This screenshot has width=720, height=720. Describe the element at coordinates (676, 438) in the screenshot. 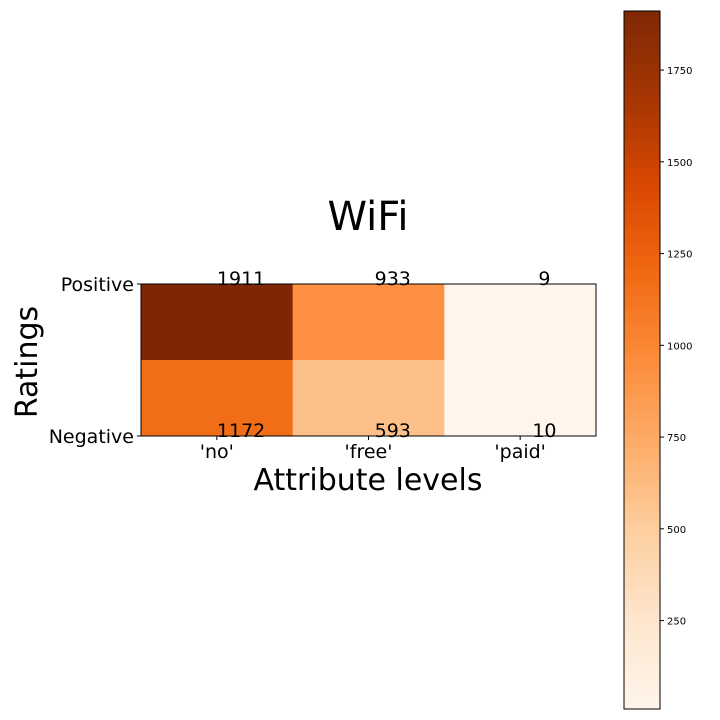

I see `colorbar-tick-label: 750` at that location.